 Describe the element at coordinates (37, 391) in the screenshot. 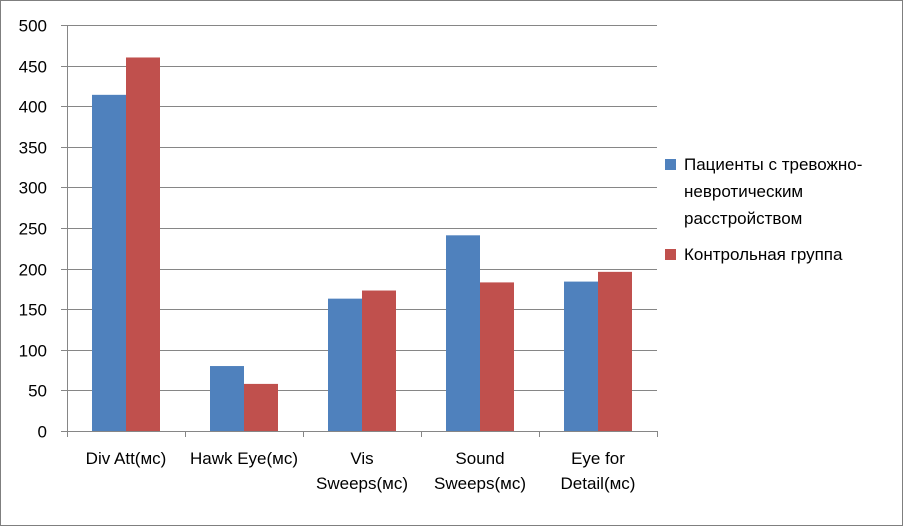

I see `y-tick-label: 50` at that location.